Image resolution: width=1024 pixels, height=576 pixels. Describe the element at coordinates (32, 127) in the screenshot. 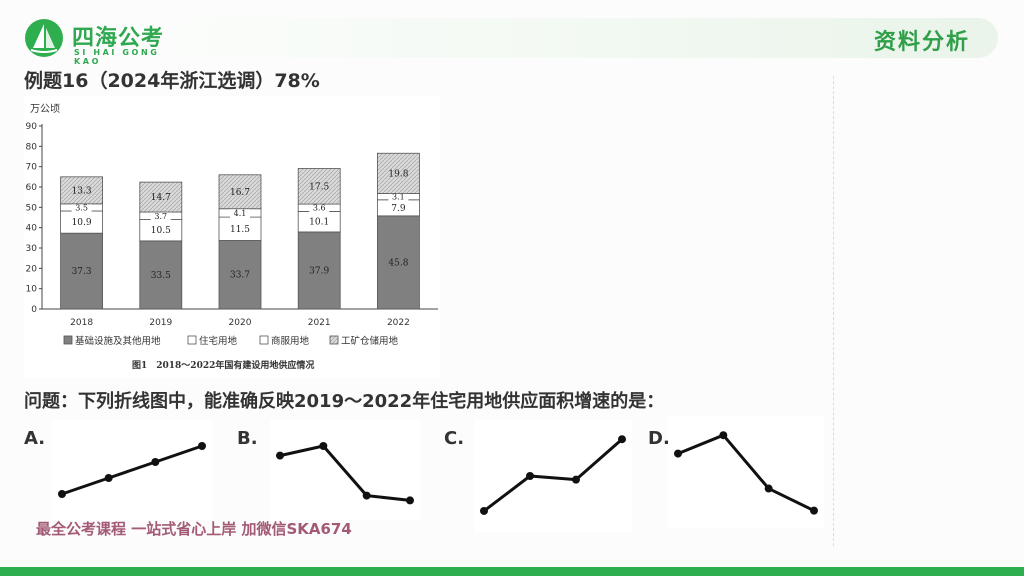

I see `y-tick-label: 90` at that location.